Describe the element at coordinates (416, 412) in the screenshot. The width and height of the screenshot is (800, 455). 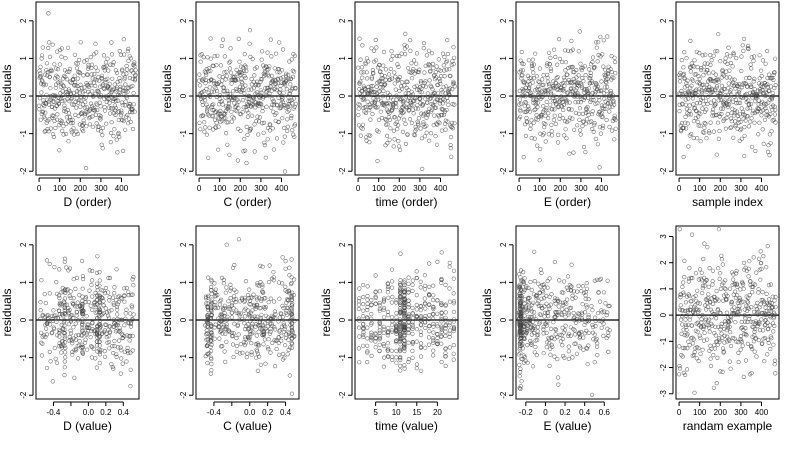
I see `x-tick-label: 15` at that location.